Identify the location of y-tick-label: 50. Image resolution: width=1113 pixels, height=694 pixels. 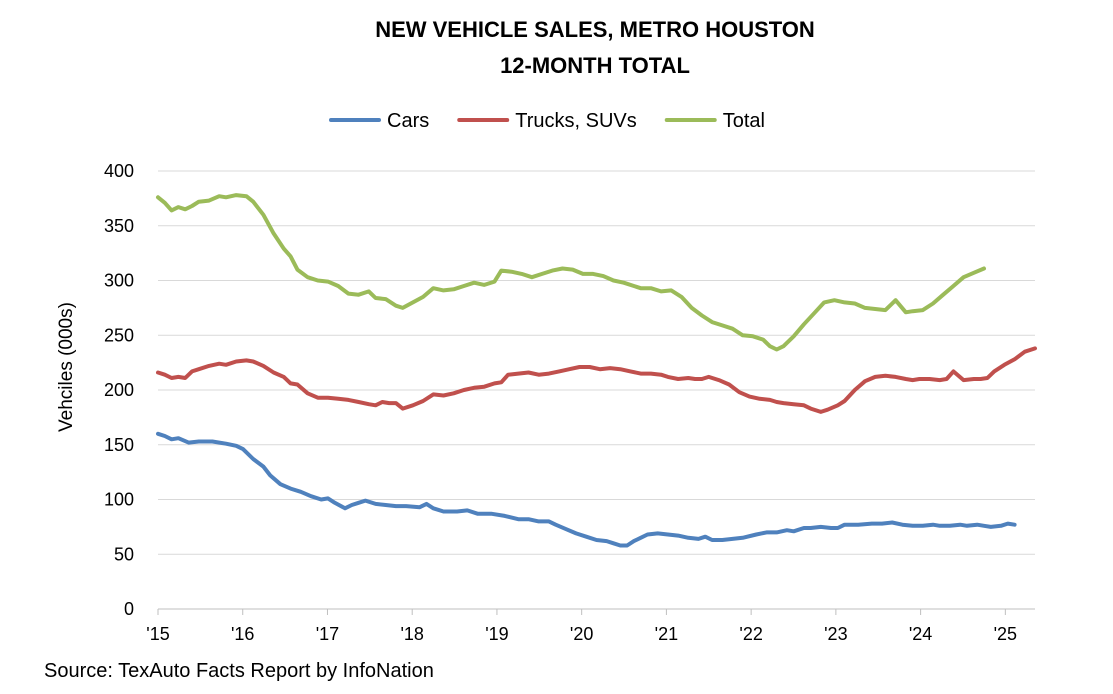
(124, 554).